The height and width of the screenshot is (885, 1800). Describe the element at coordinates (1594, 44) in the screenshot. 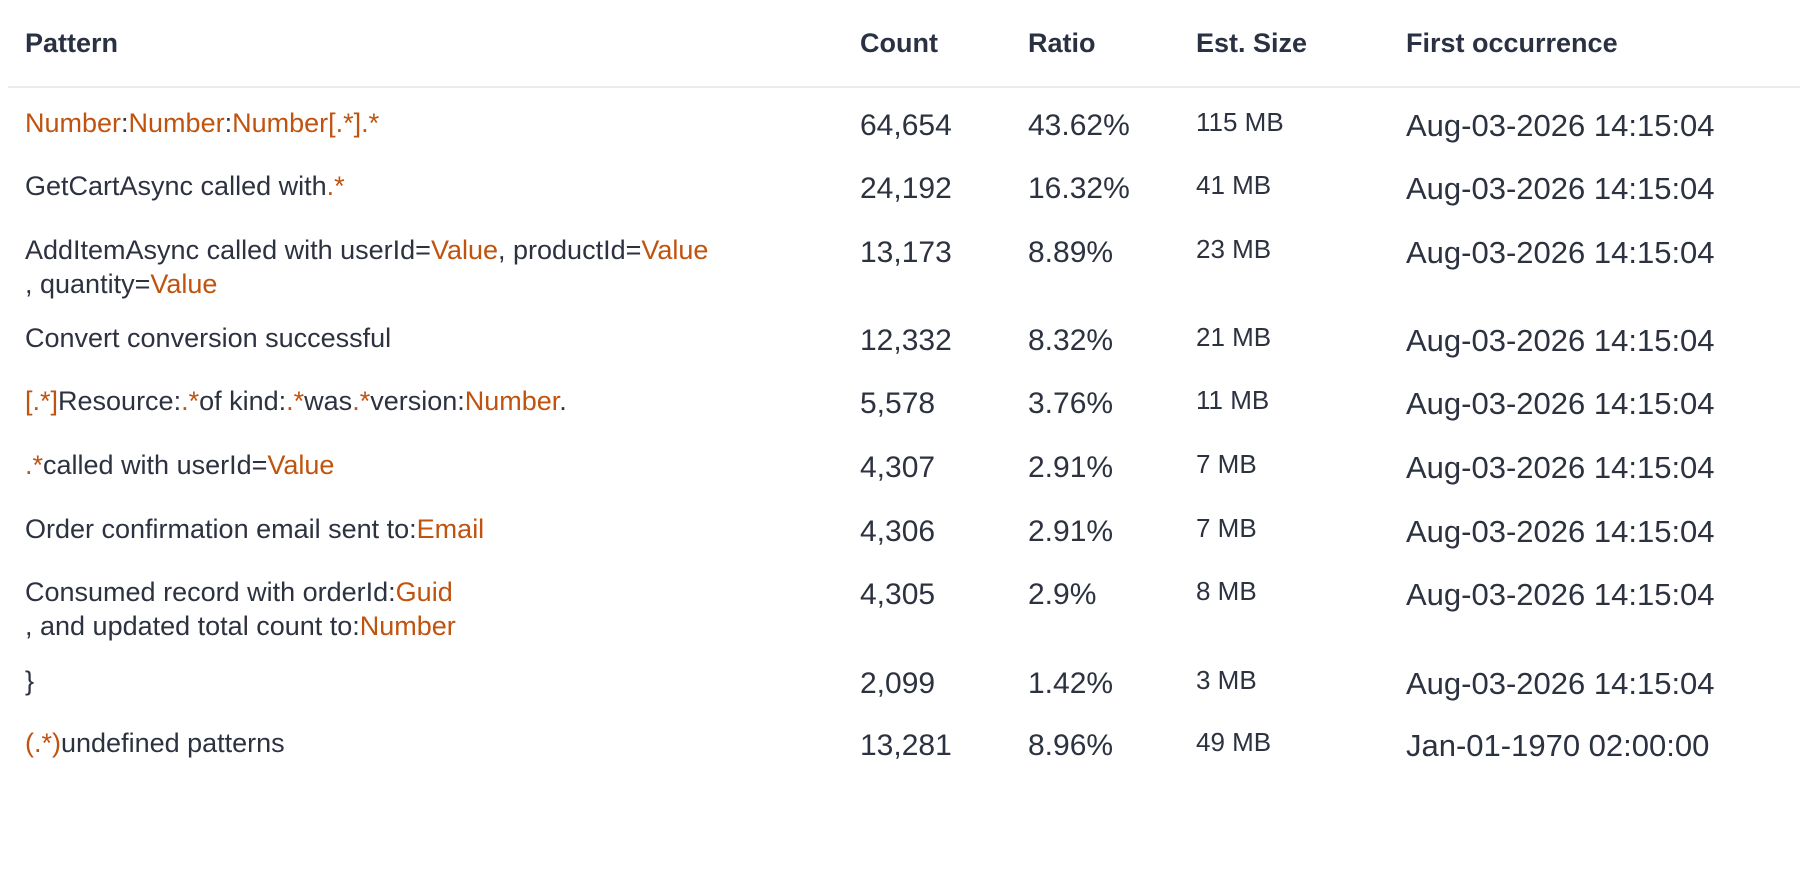

I see `column-header-first-occurrence: First occurrence` at that location.